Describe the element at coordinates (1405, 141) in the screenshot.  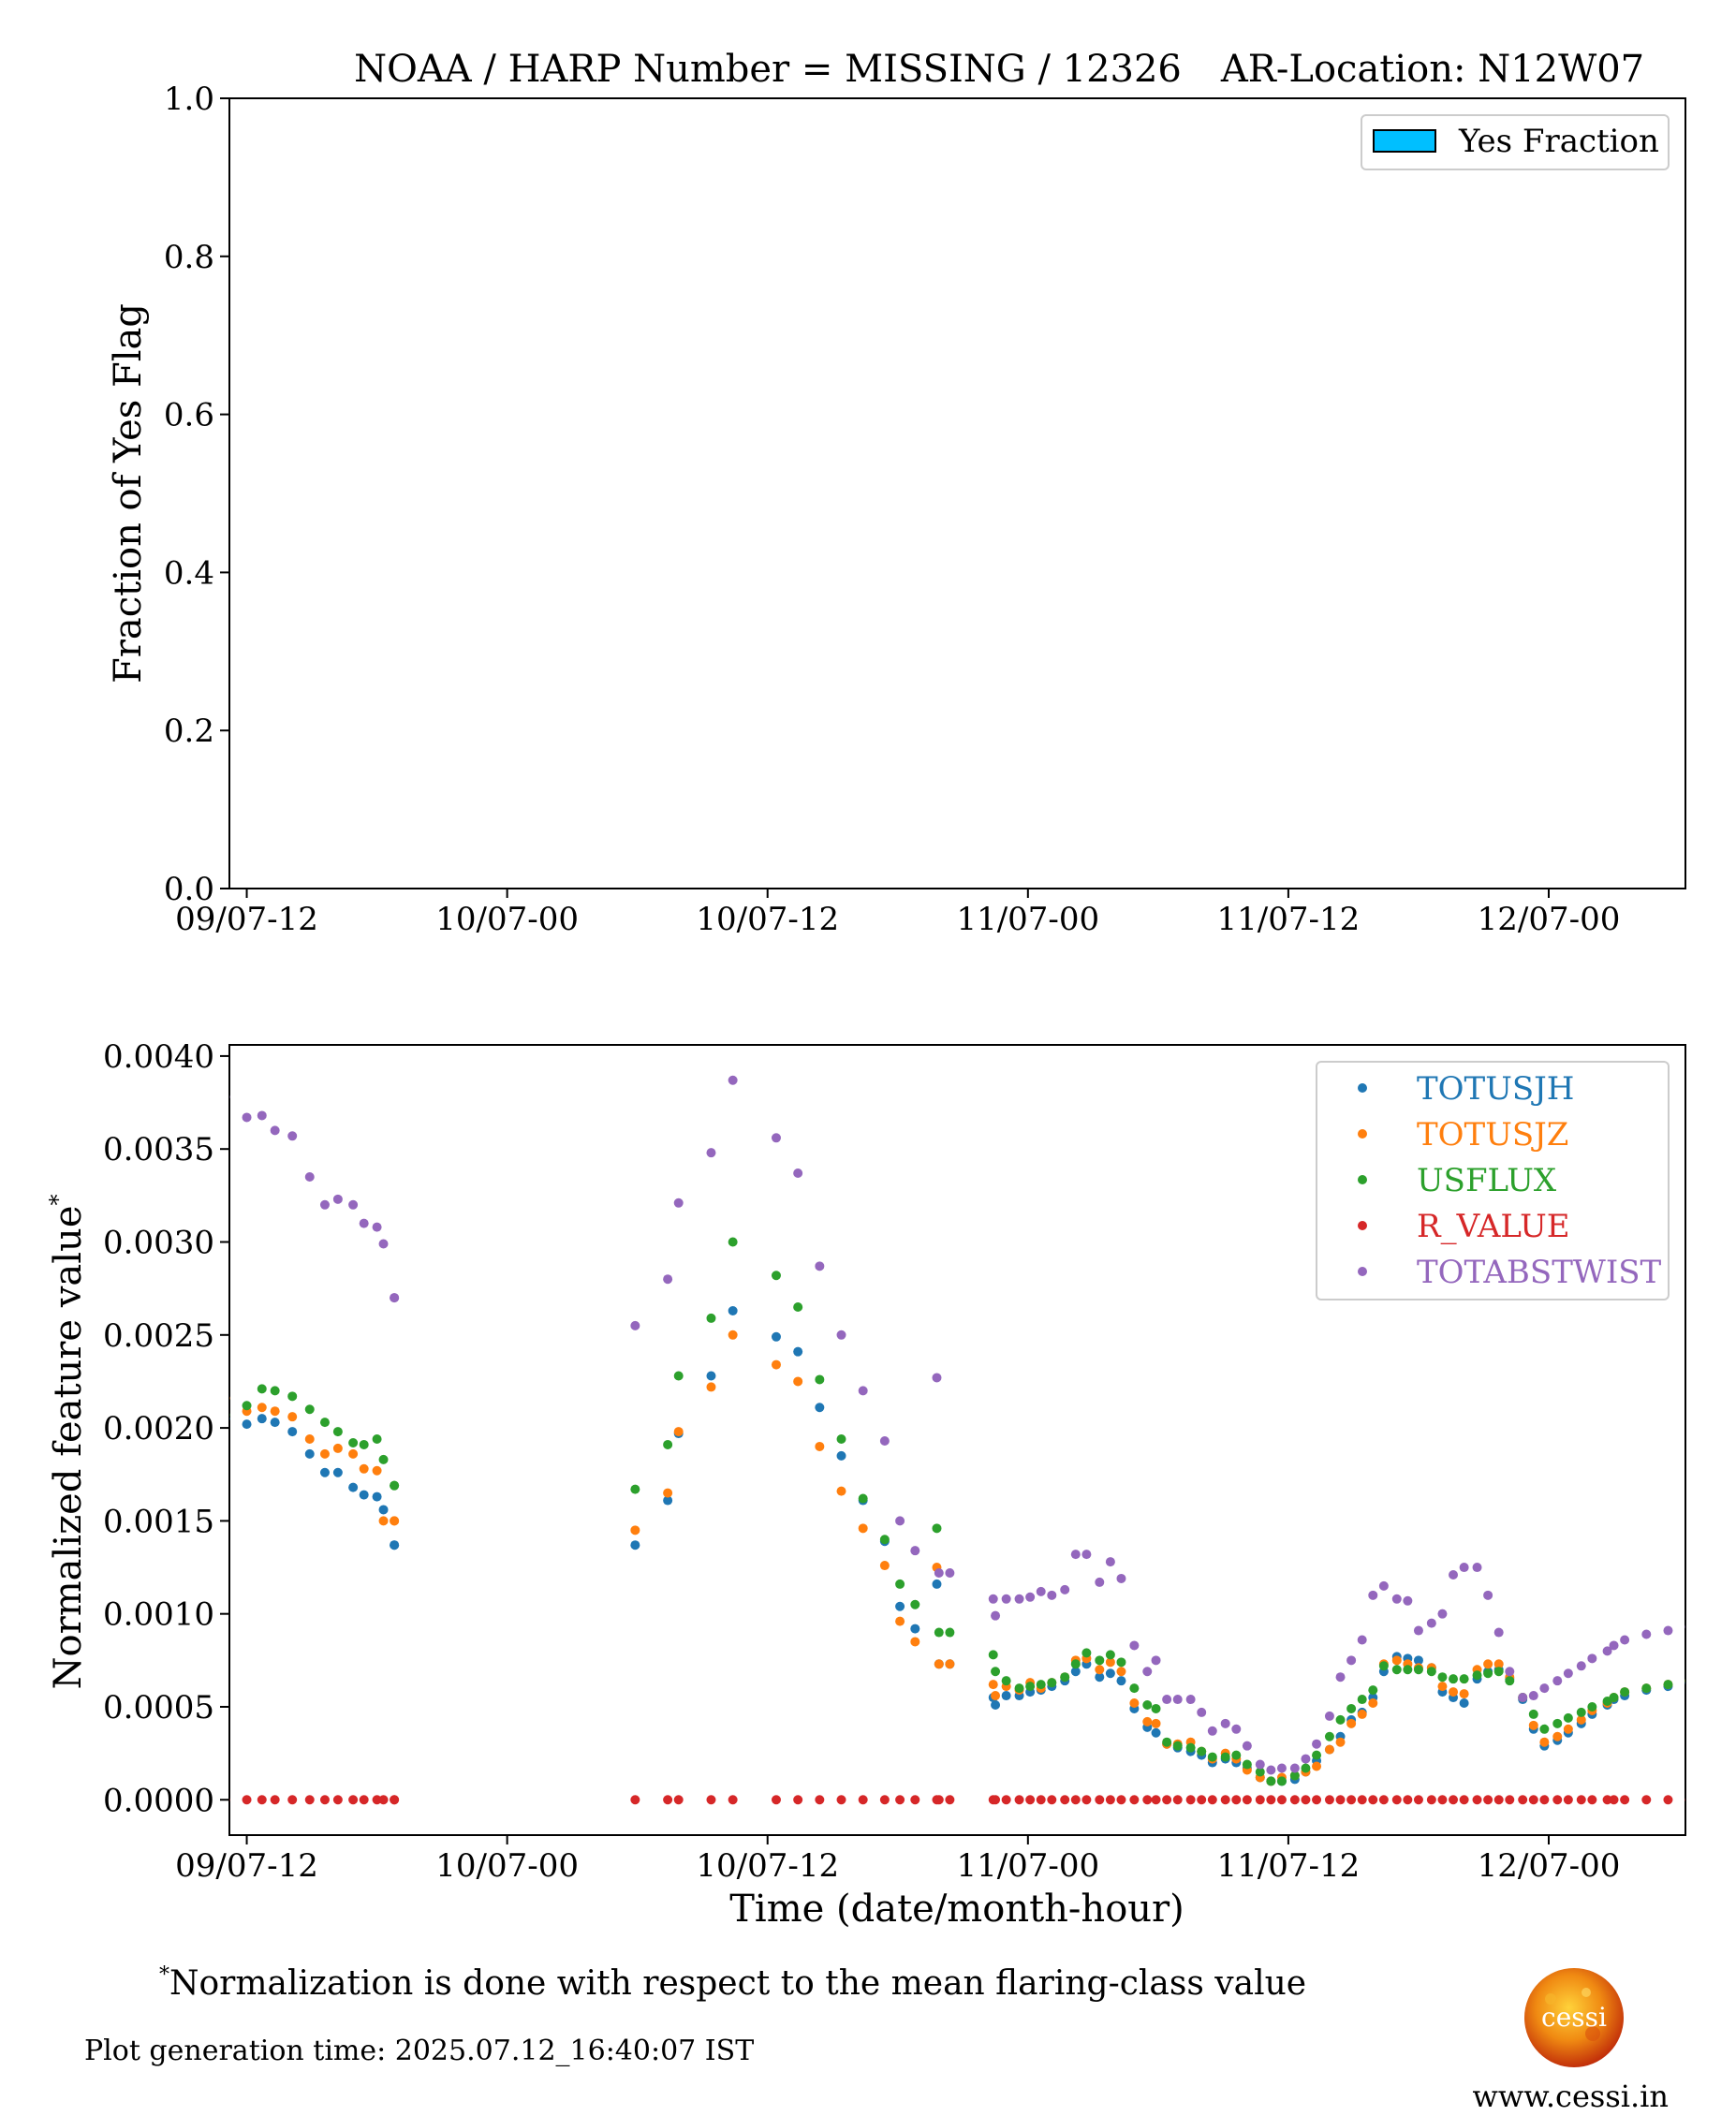
I see `legend-swatch-yes-fraction` at that location.